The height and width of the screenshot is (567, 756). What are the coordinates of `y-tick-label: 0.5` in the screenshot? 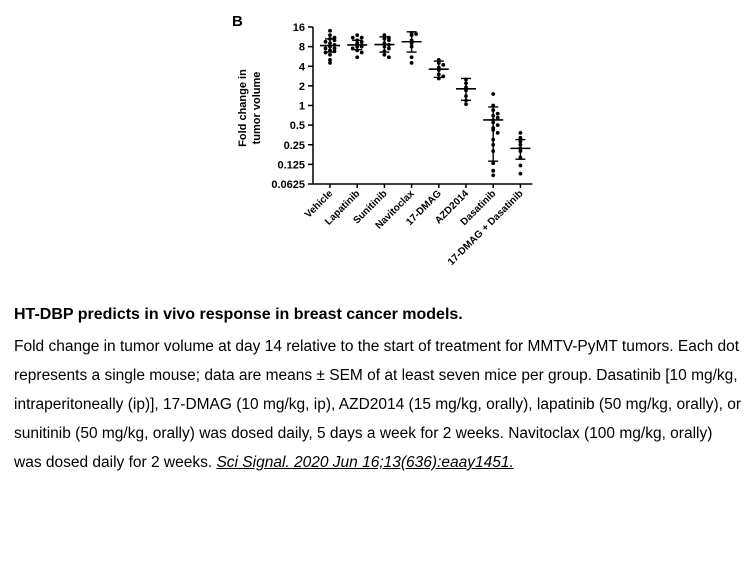 It's located at (297, 126).